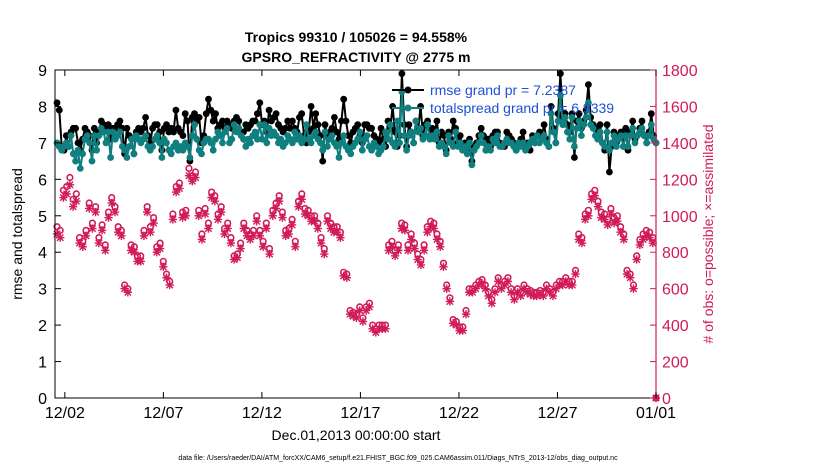 The width and height of the screenshot is (830, 470). I want to click on x-axis-label: Dec.01,2013 00:00:00 start, so click(356, 435).